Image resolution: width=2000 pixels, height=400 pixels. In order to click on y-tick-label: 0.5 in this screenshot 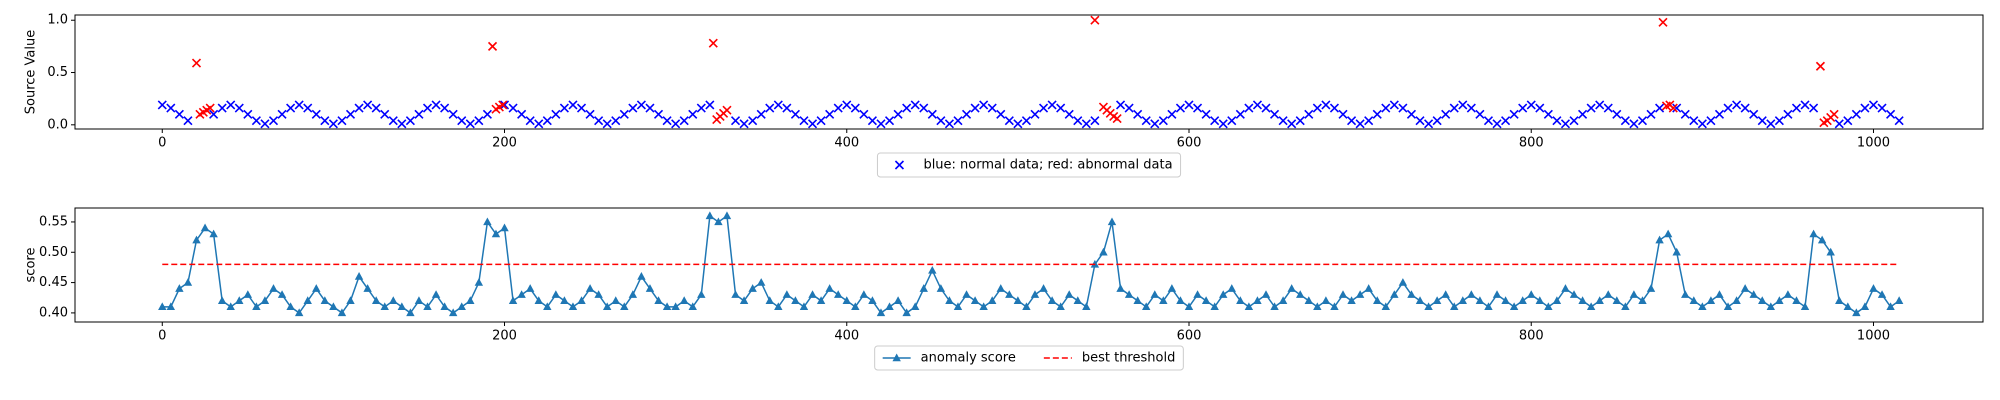, I will do `click(57, 72)`.